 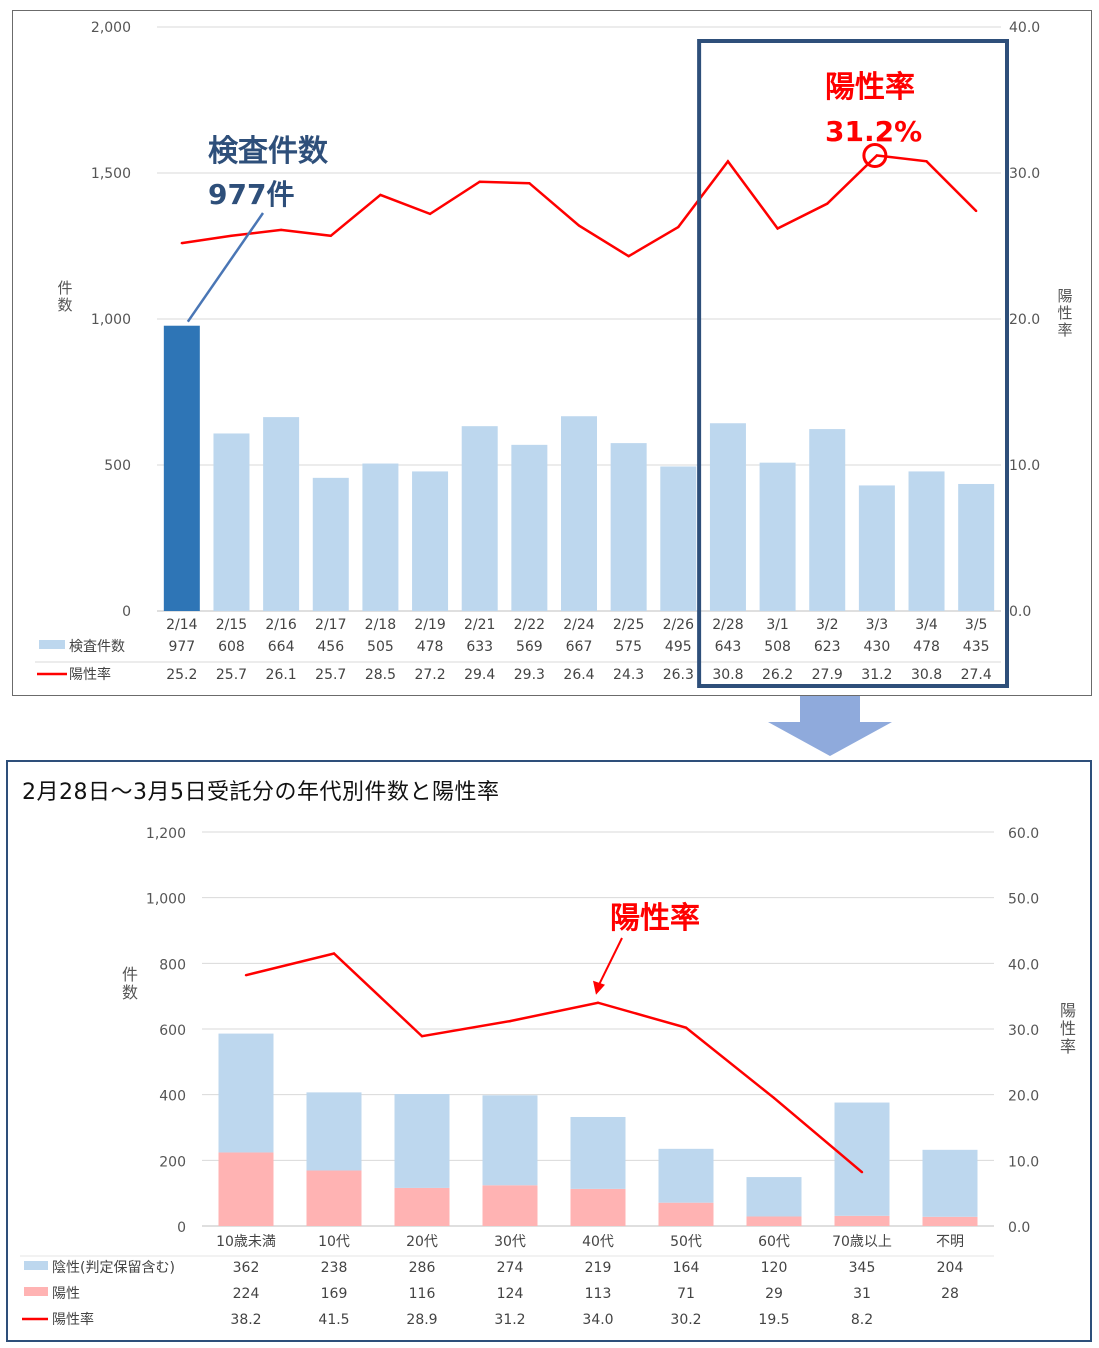 What do you see at coordinates (172, 965) in the screenshot?
I see `y-left-tick-label: 800` at bounding box center [172, 965].